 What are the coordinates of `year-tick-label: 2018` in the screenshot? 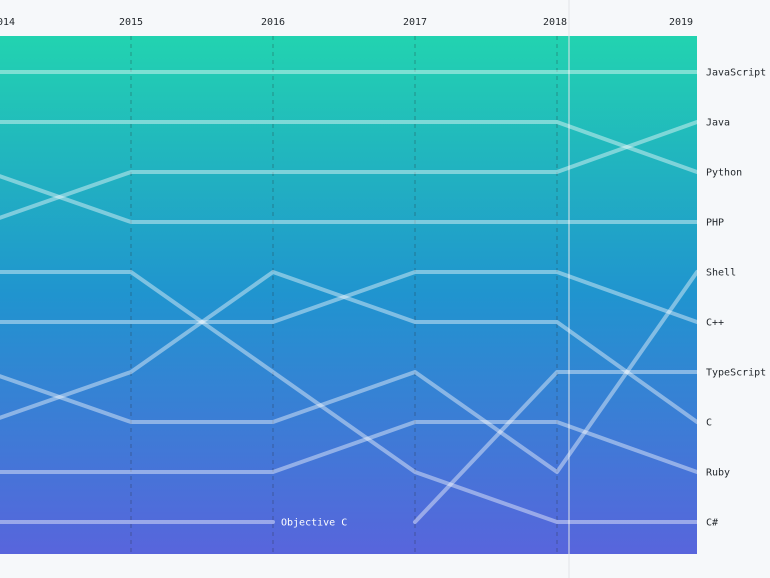 It's located at (555, 22).